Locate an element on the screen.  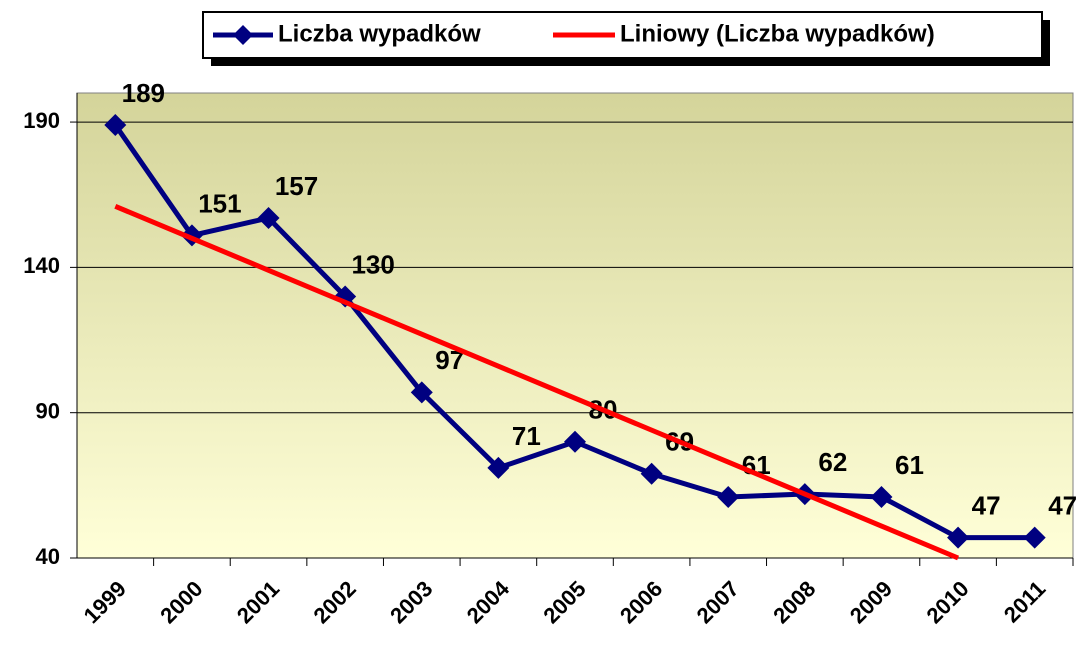
y-tick-label: 140 is located at coordinates (41, 265).